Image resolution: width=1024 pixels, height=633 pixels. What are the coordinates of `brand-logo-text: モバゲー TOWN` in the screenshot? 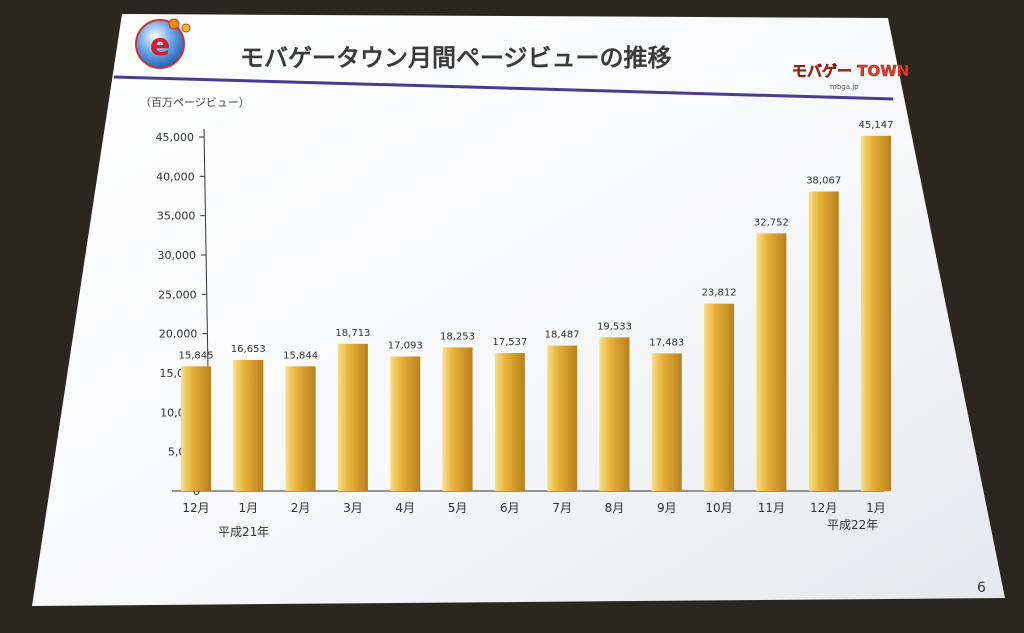 It's located at (850, 71).